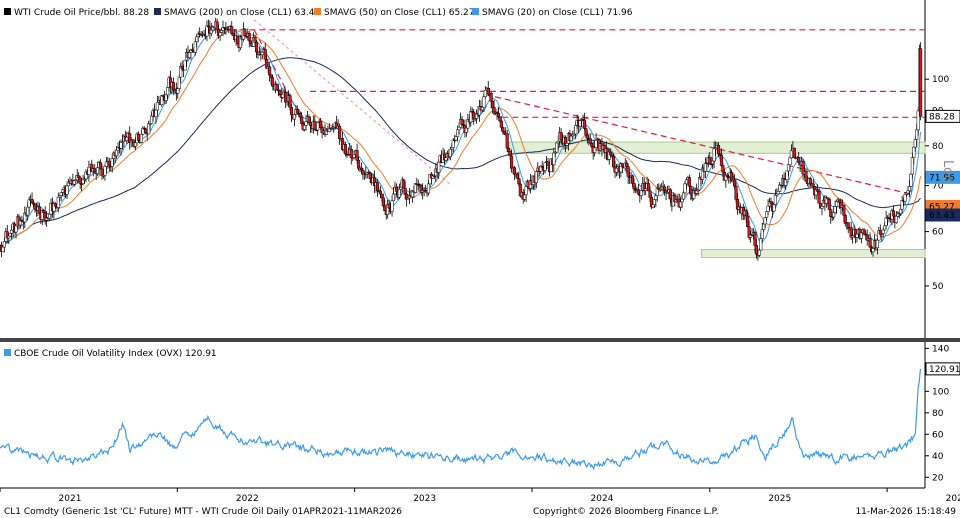  What do you see at coordinates (557, 13) in the screenshot?
I see `legend-label: SMAVG (20) on Close (CL1) 71.96` at bounding box center [557, 13].